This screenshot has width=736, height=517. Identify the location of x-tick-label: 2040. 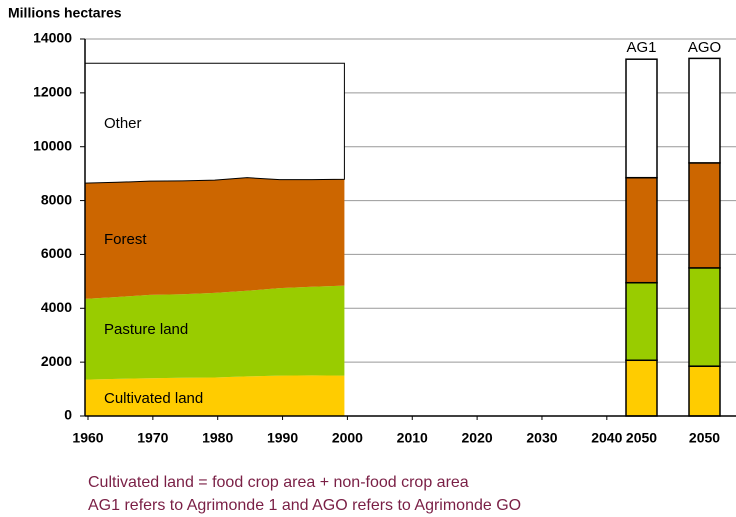
(606, 438).